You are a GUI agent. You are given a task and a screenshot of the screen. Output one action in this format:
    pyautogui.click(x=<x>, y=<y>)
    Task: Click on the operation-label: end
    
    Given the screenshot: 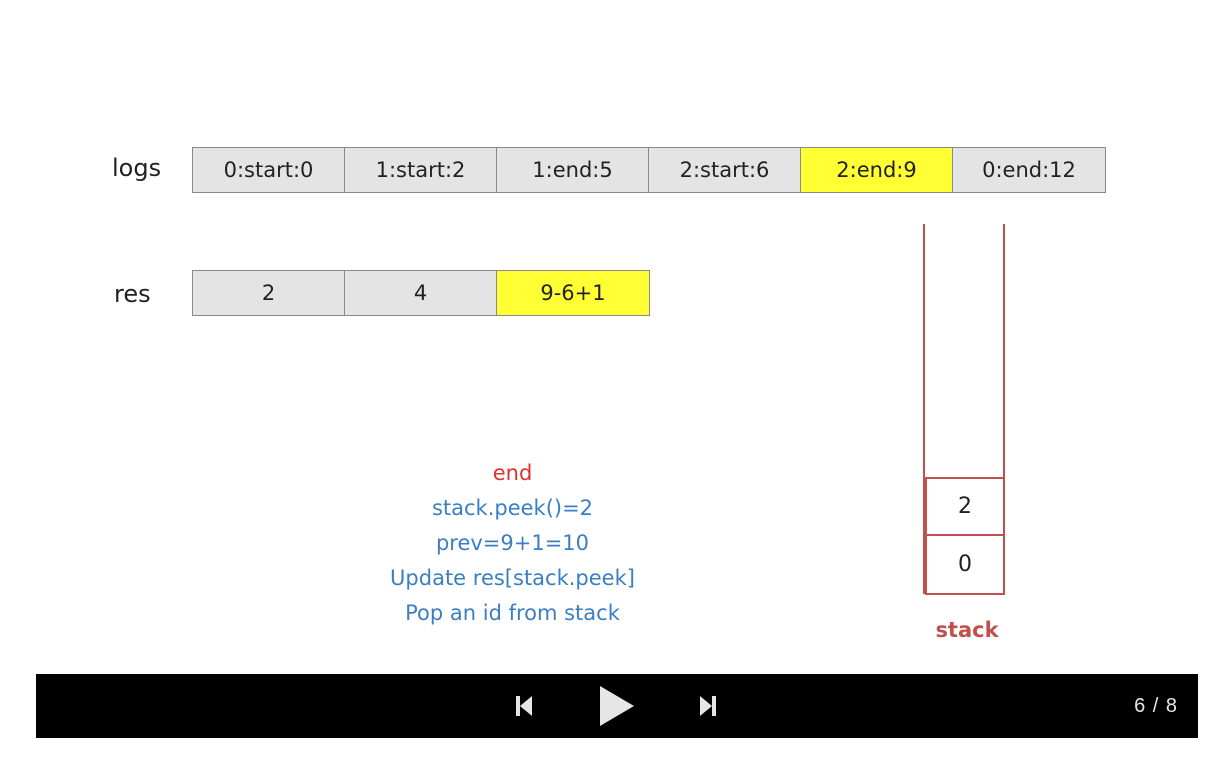 What is the action you would take?
    pyautogui.click(x=512, y=473)
    